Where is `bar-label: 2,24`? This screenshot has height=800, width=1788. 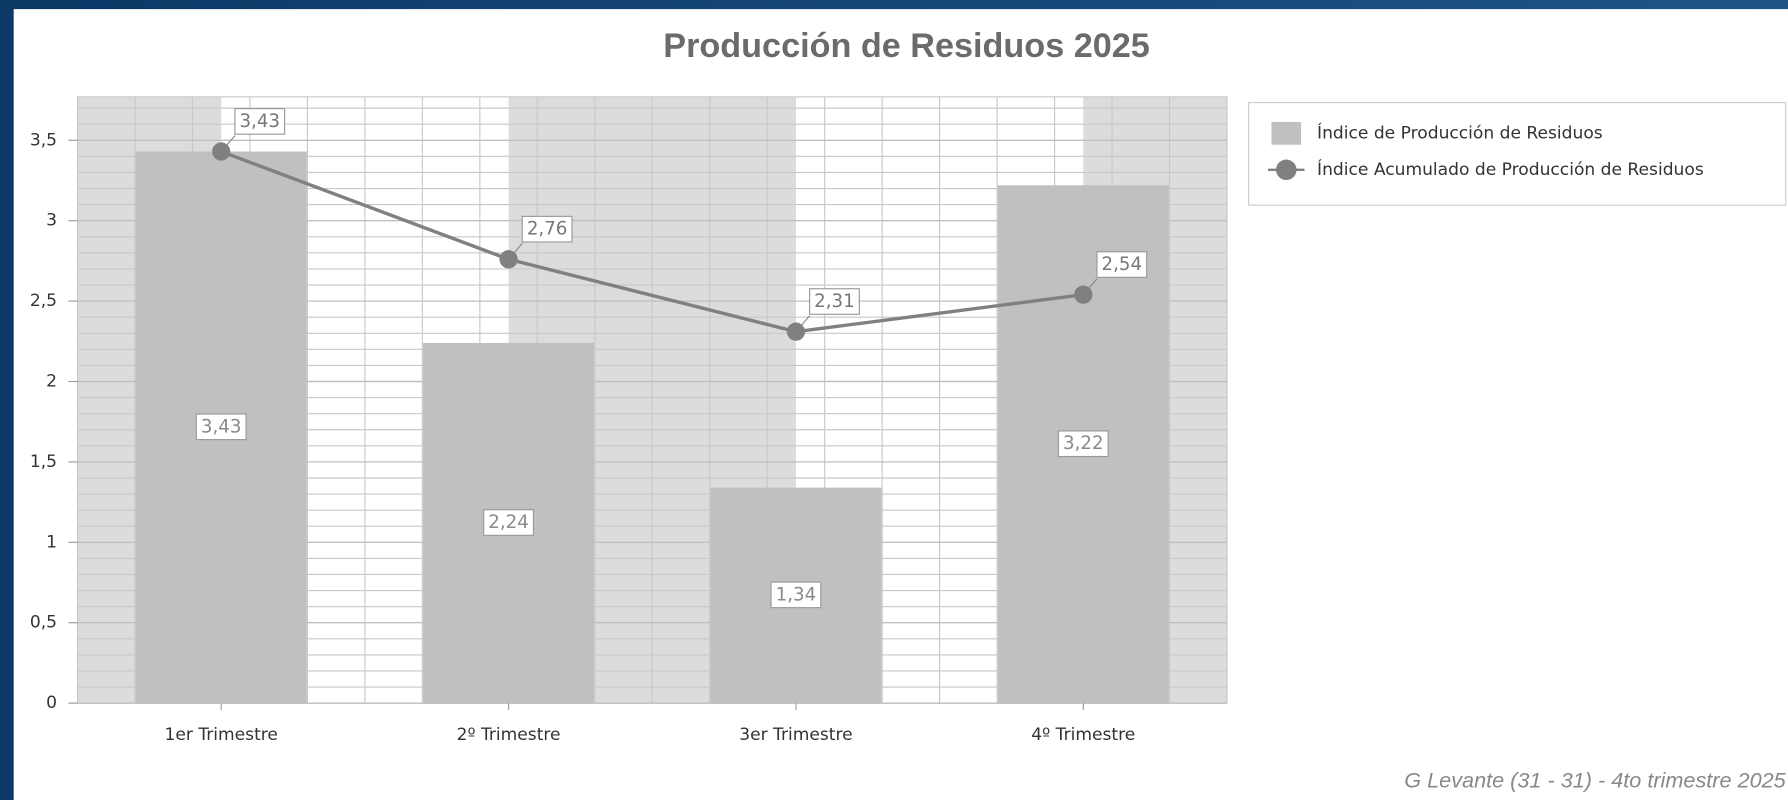
bar-label: 2,24 is located at coordinates (508, 522).